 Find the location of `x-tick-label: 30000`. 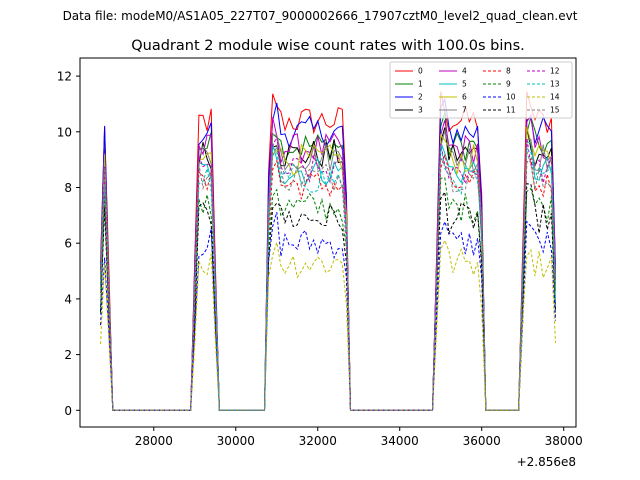

x-tick-label: 30000 is located at coordinates (236, 441).